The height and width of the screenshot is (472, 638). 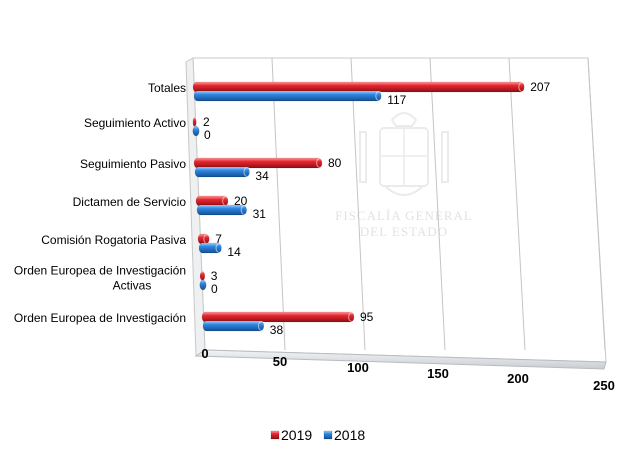 What do you see at coordinates (218, 239) in the screenshot?
I see `data-label-2019: 7` at bounding box center [218, 239].